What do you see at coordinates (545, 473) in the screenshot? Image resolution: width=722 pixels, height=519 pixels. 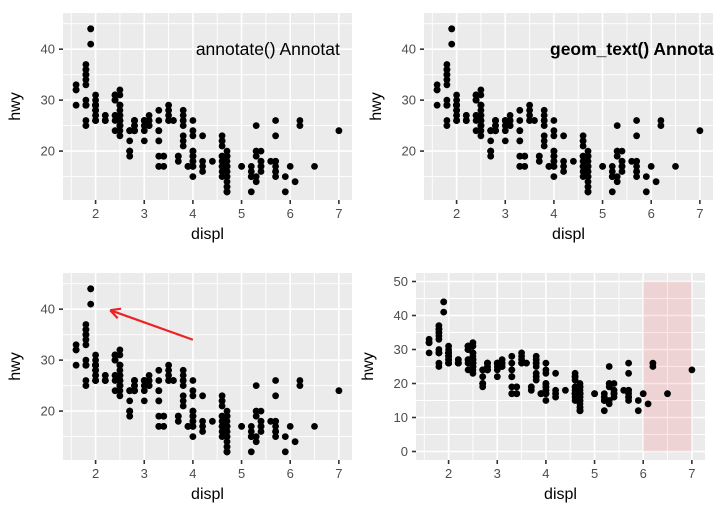 I see `x-tick-label: 4` at bounding box center [545, 473].